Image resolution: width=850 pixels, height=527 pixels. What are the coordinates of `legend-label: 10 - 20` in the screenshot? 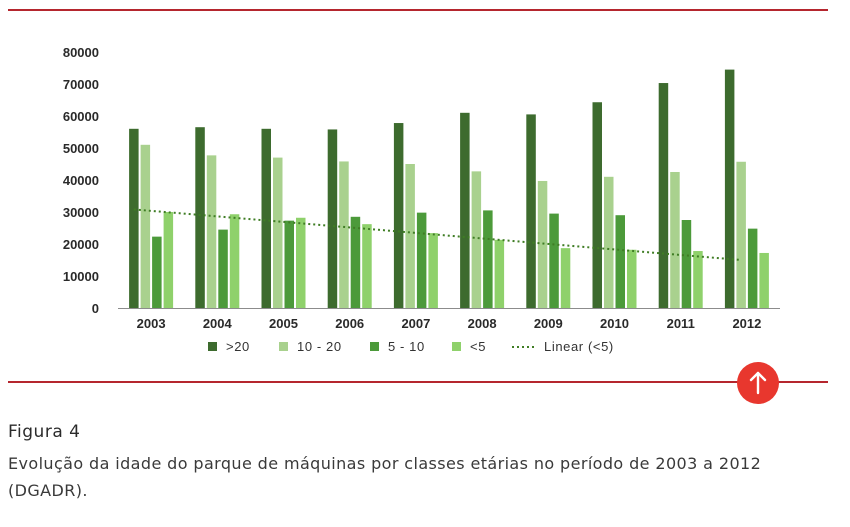 It's located at (319, 346).